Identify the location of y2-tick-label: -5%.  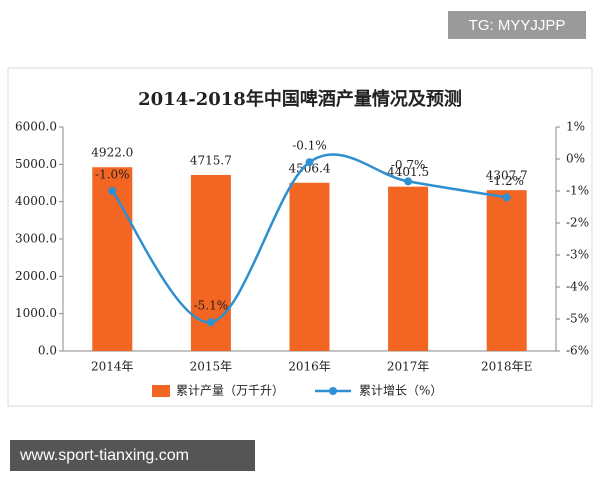
(577, 319).